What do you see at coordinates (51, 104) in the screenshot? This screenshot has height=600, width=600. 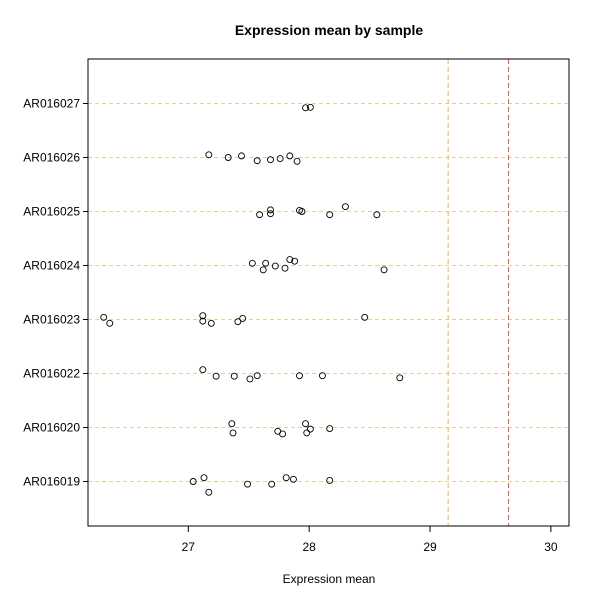 I see `y-tick-label-AR016027: AR016027` at bounding box center [51, 104].